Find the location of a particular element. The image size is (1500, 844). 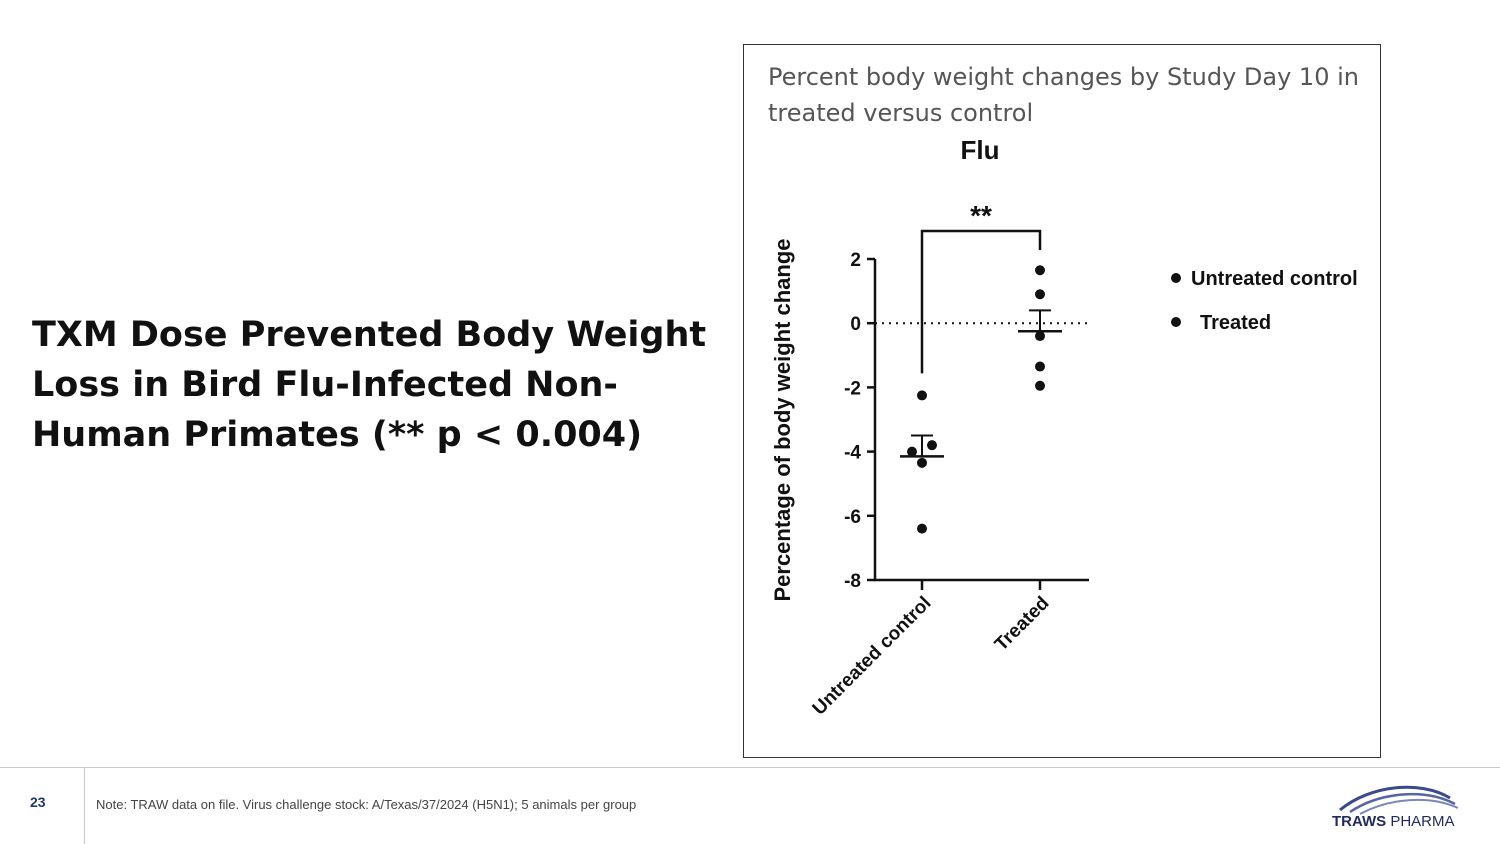

y-tick-label: 2 is located at coordinates (855, 260).